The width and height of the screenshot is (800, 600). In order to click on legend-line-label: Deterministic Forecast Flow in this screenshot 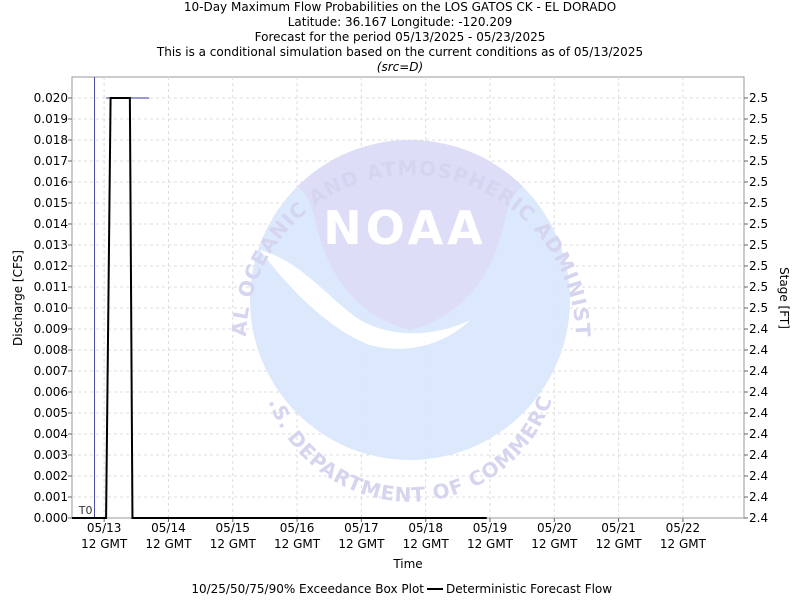, I will do `click(529, 589)`.